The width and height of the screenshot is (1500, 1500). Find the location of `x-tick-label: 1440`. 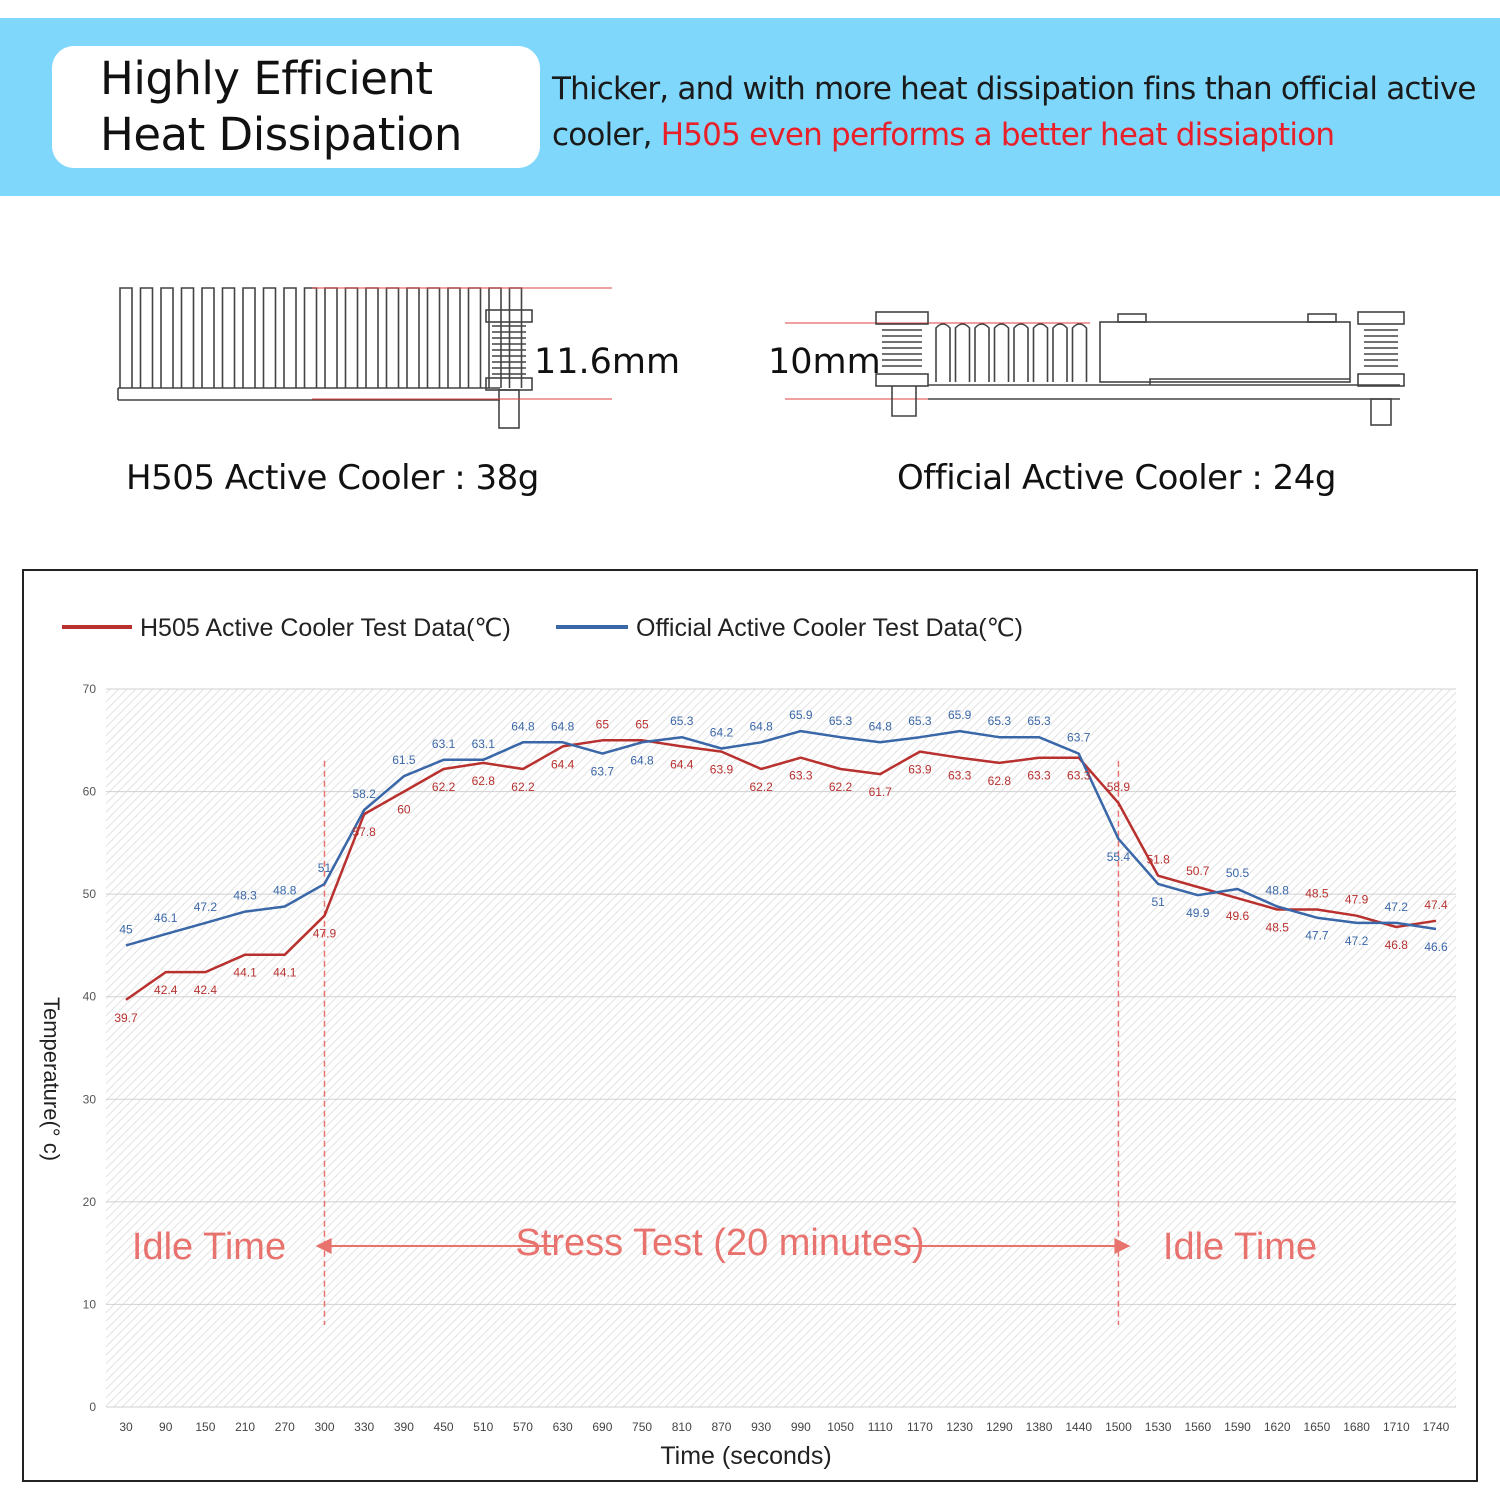

x-tick-label: 1440 is located at coordinates (1078, 1427).